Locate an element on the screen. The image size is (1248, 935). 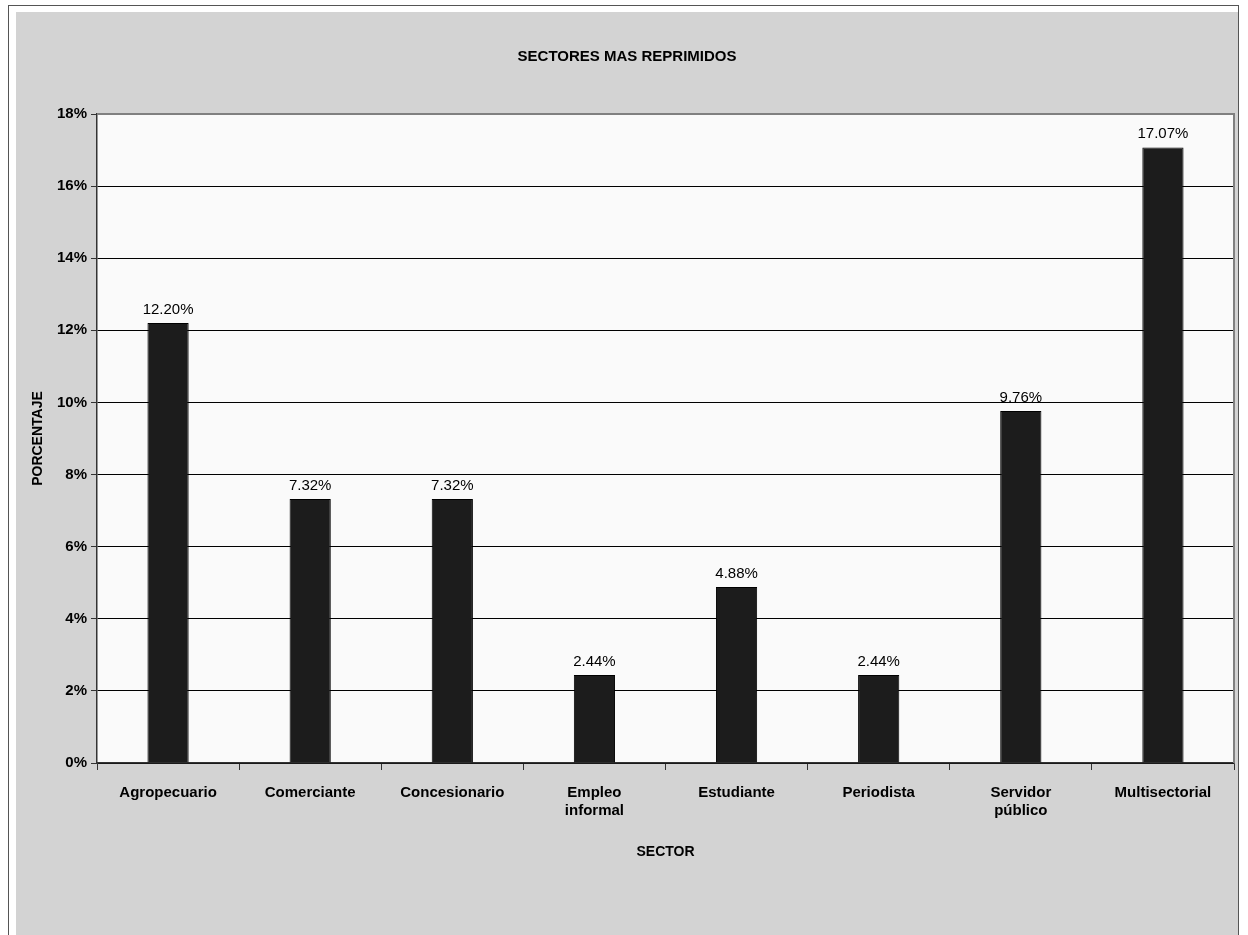
y-tick-label: 12% is located at coordinates (71, 329).